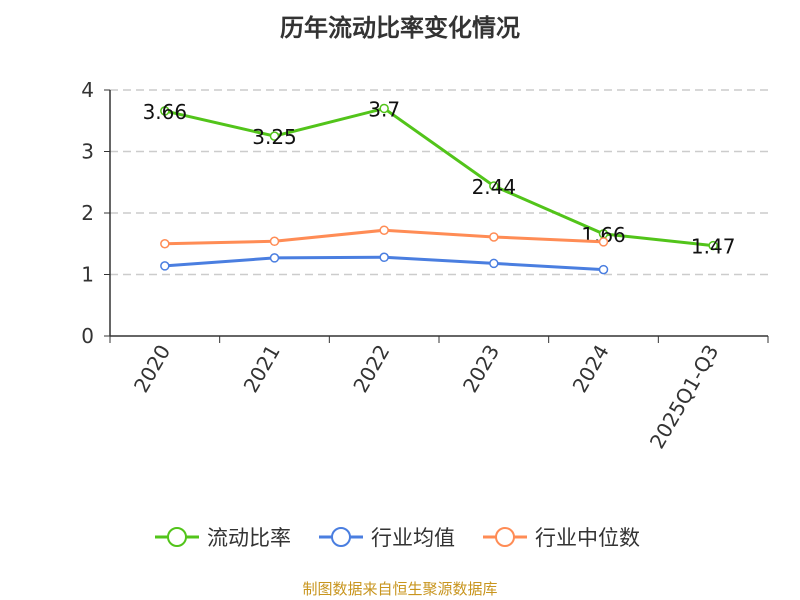 This screenshot has height=600, width=800. I want to click on x-tick-label: 2020, so click(152, 369).